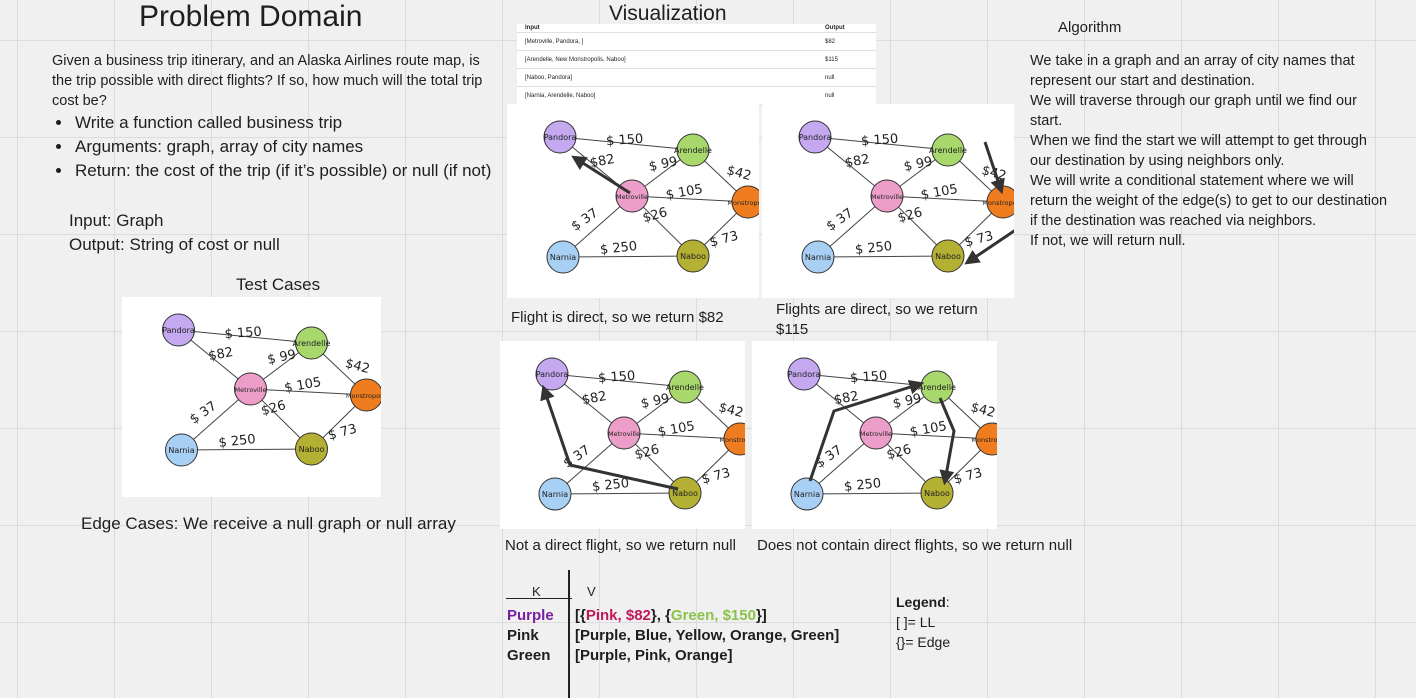  I want to click on table-cell: [Arendelle, New Monstropolis, Naboo], so click(667, 59).